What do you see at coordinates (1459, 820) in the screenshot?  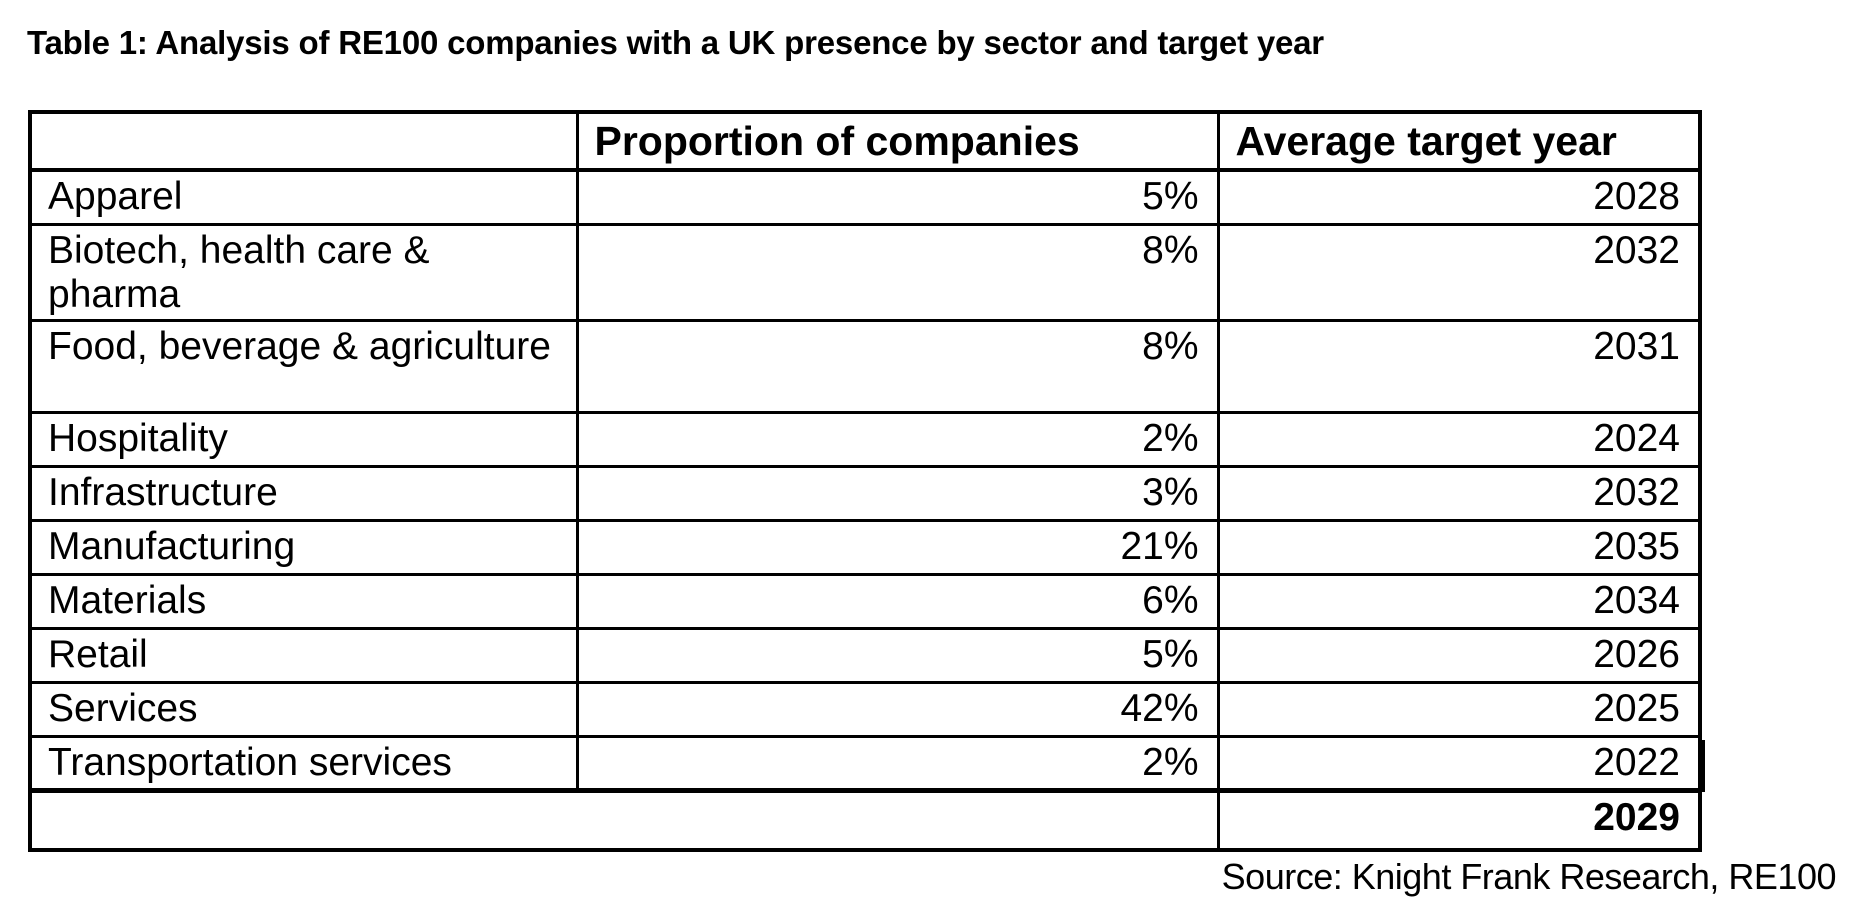 I see `summary-average-target-year: 2029` at bounding box center [1459, 820].